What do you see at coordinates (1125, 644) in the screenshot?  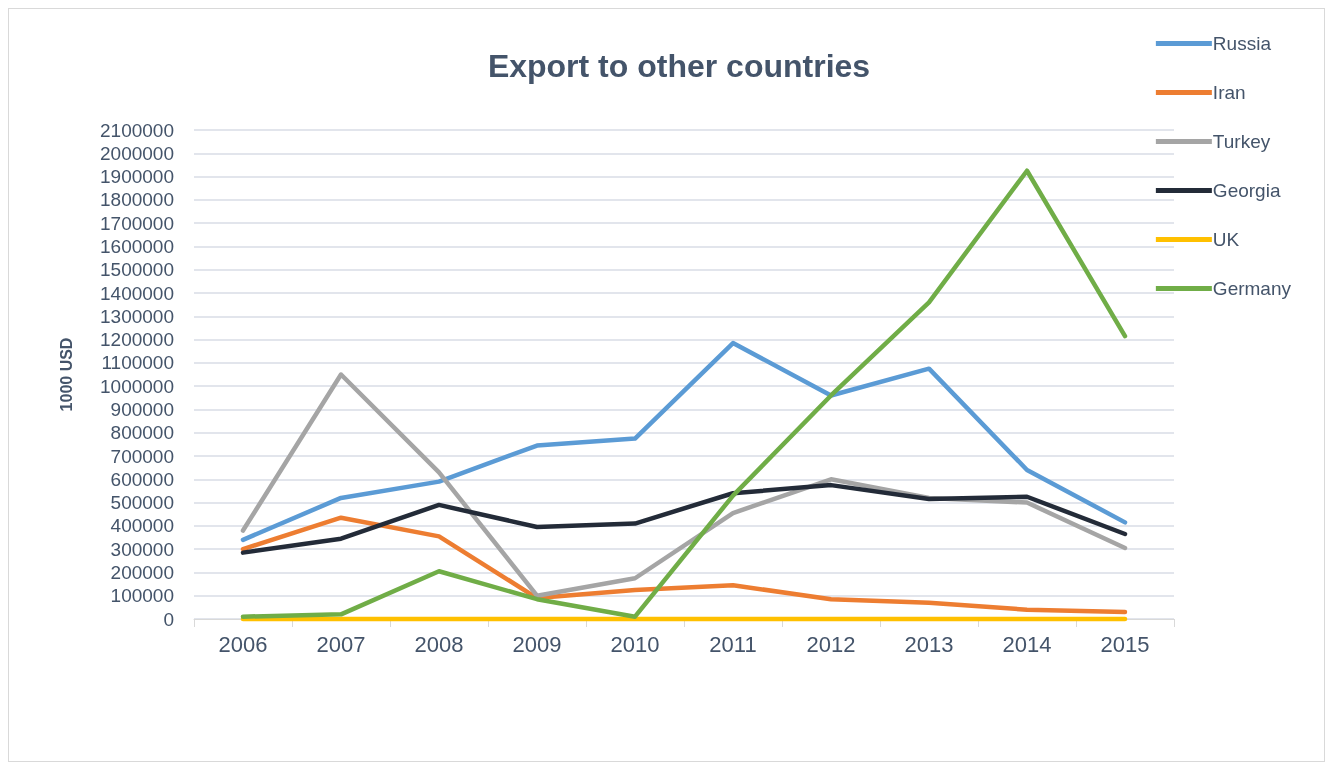 I see `x-tick-label: 2015` at bounding box center [1125, 644].